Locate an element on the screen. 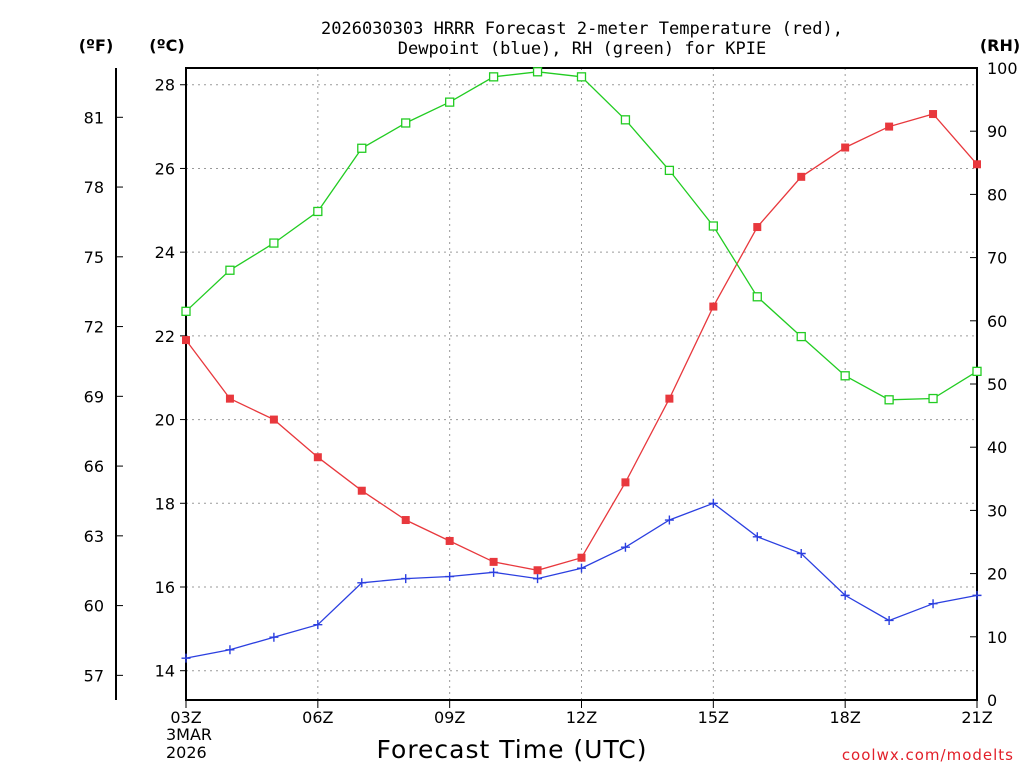 This screenshot has height=768, width=1024. celsius-tick-label: 22 is located at coordinates (165, 336).